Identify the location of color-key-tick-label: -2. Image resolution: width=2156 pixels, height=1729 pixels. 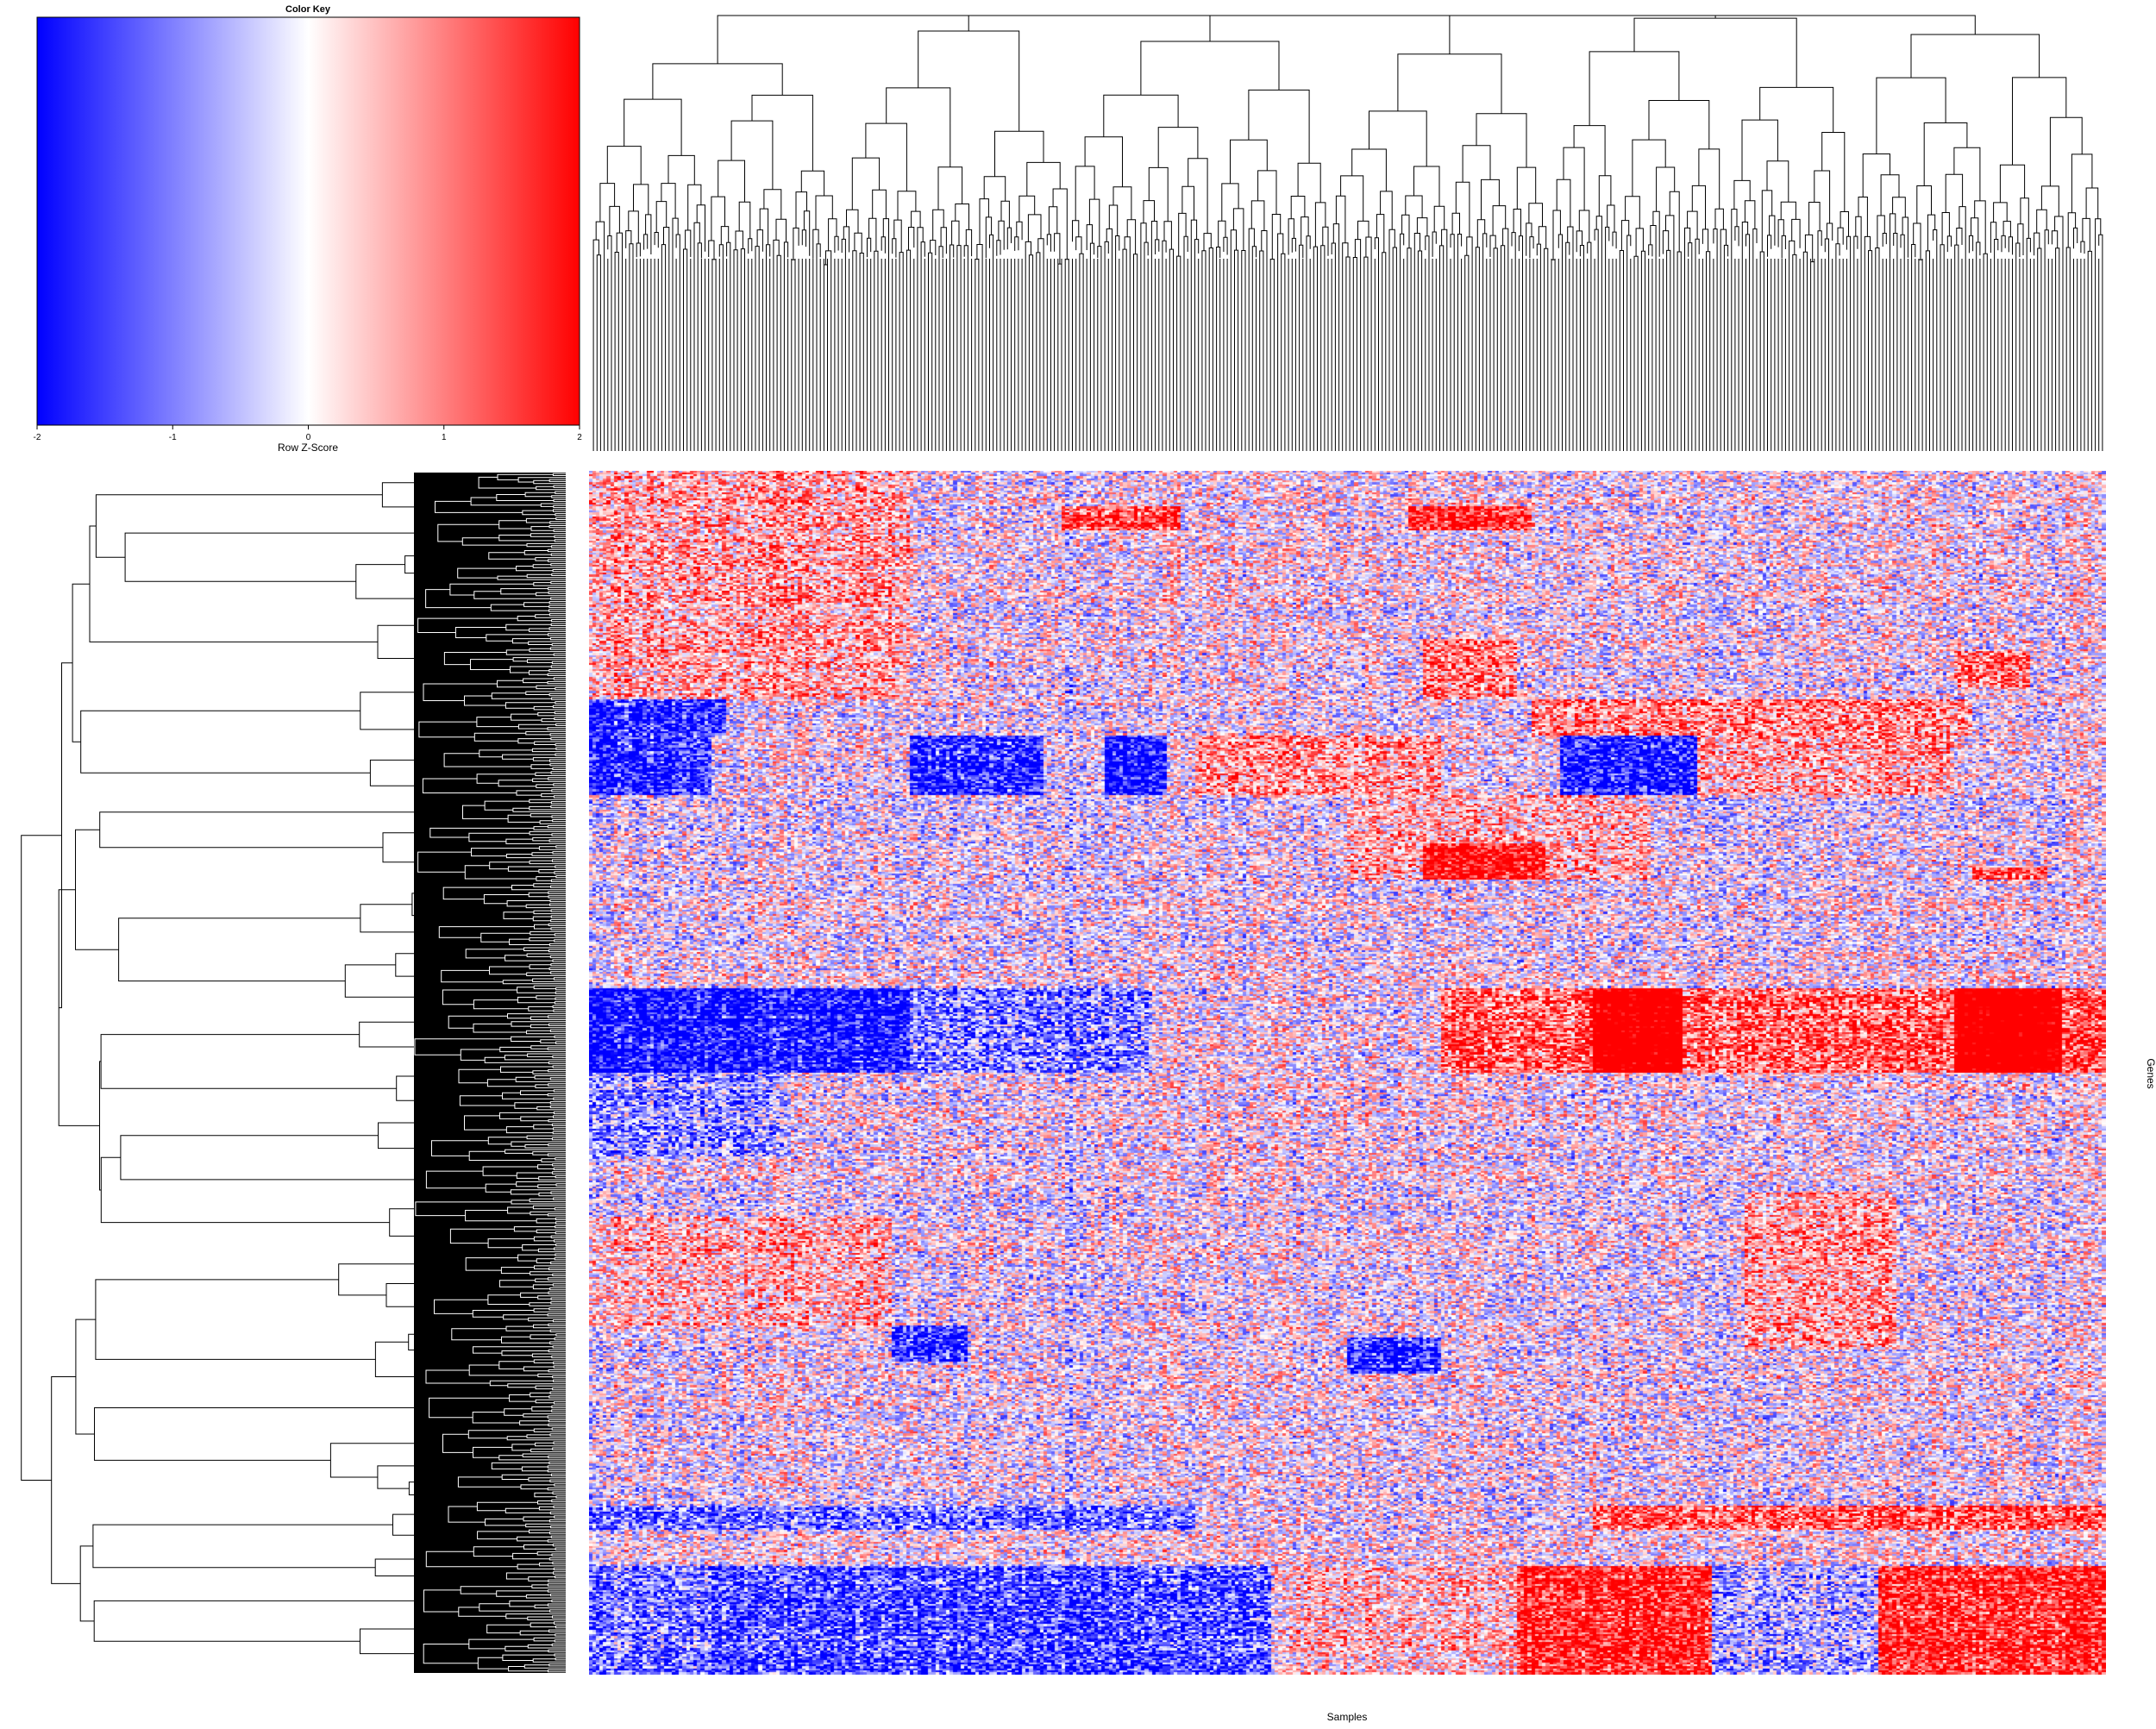
(37, 438).